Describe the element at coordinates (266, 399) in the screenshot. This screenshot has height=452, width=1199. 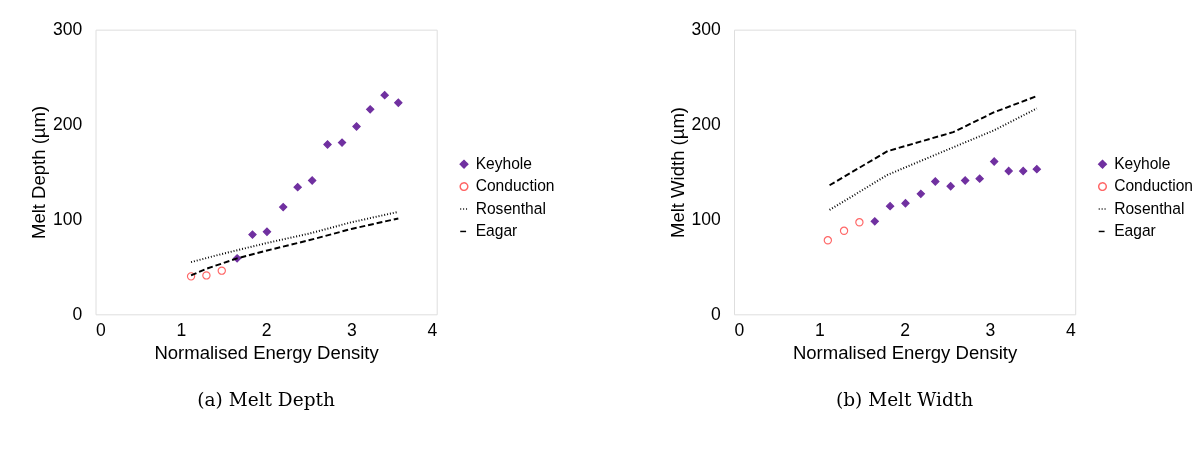
I see `text: (a) Melt Depth` at that location.